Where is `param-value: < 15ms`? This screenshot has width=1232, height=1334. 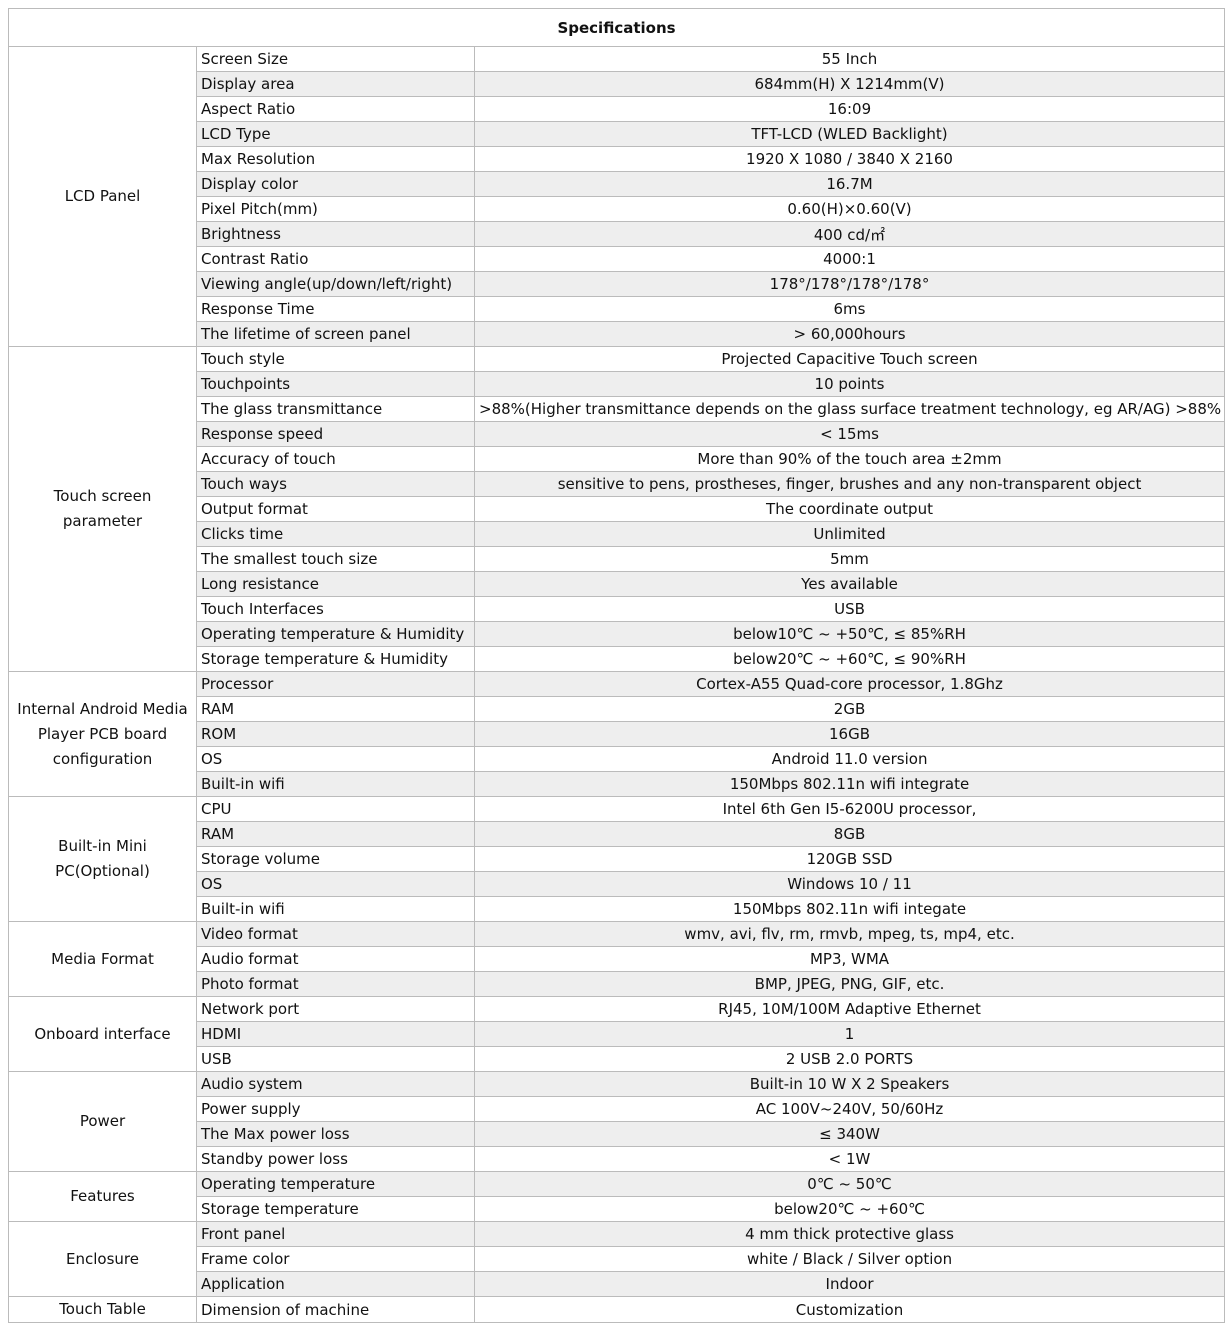 param-value: < 15ms is located at coordinates (849, 434).